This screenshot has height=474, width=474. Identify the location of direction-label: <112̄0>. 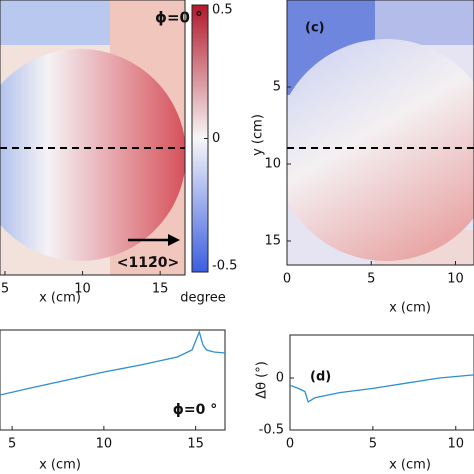
(148, 263).